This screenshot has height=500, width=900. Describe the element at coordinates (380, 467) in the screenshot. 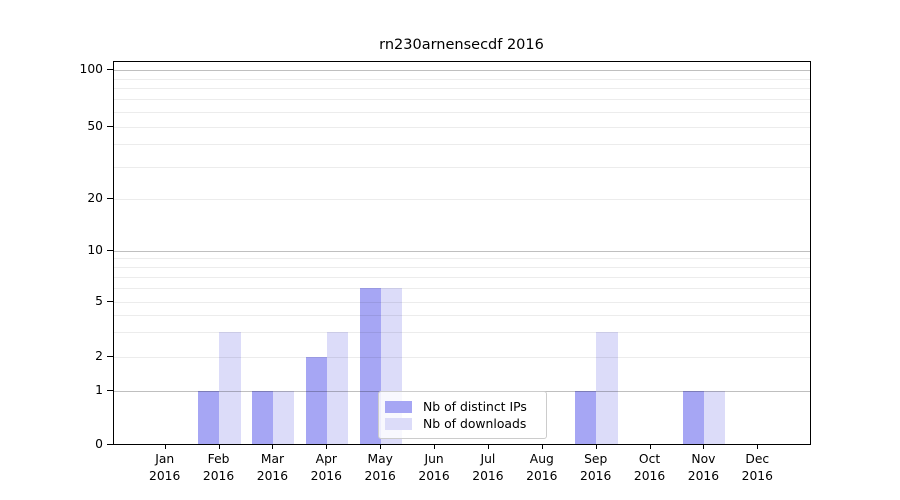

I see `xtick-label-may-2016: May 2016` at that location.